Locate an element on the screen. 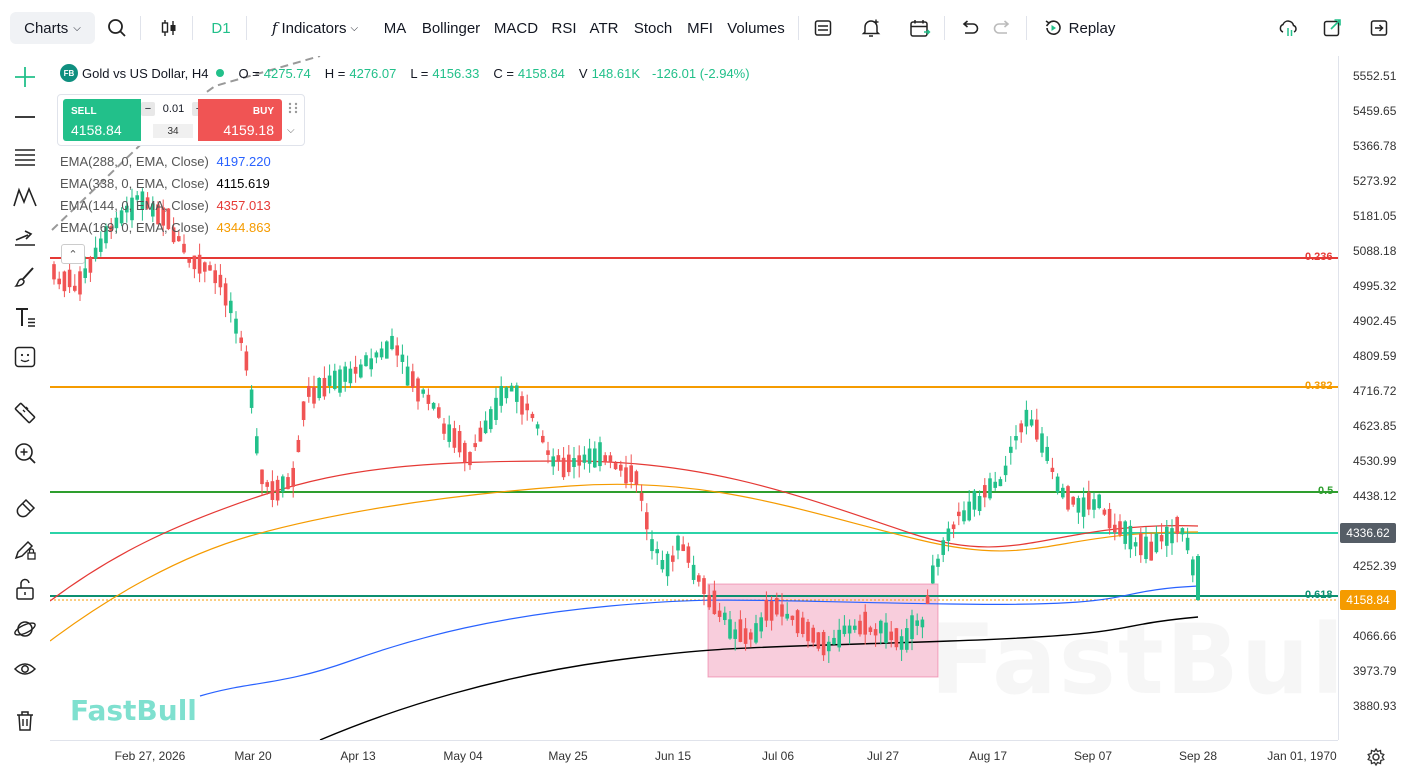 The image size is (1406, 773). parallel-lines-icon is located at coordinates (25, 157).